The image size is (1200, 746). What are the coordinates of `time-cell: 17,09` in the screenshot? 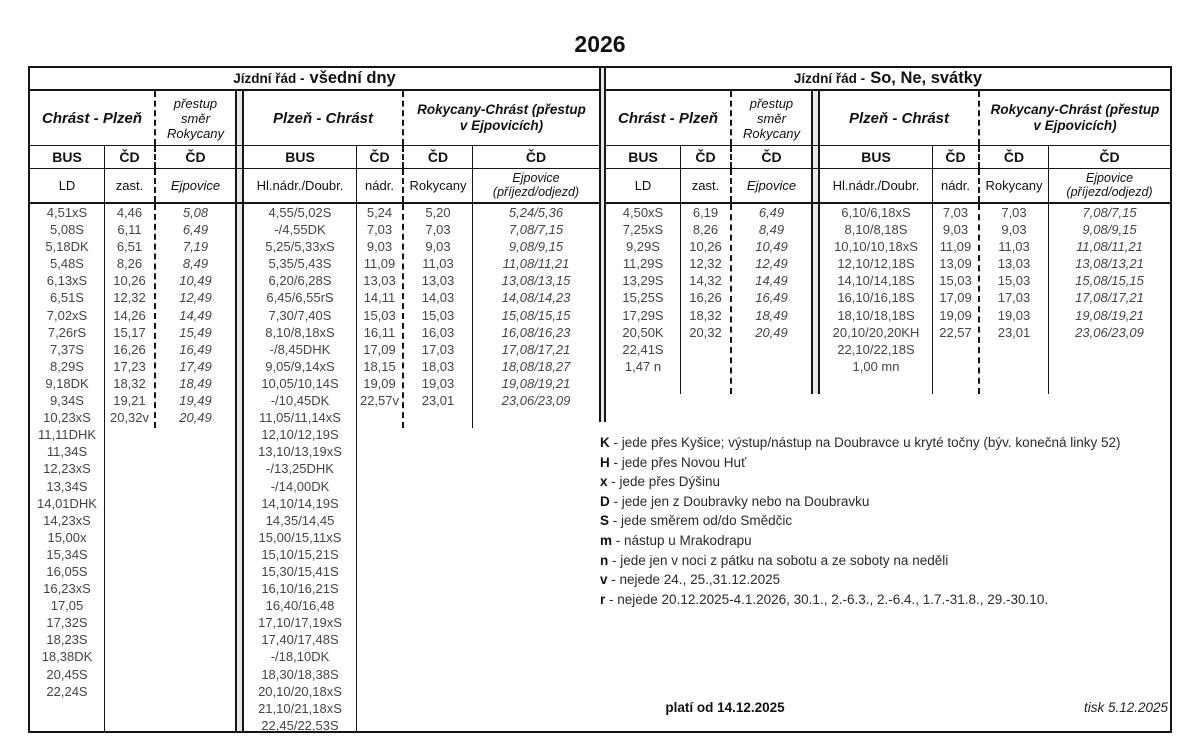 It's located at (379, 349).